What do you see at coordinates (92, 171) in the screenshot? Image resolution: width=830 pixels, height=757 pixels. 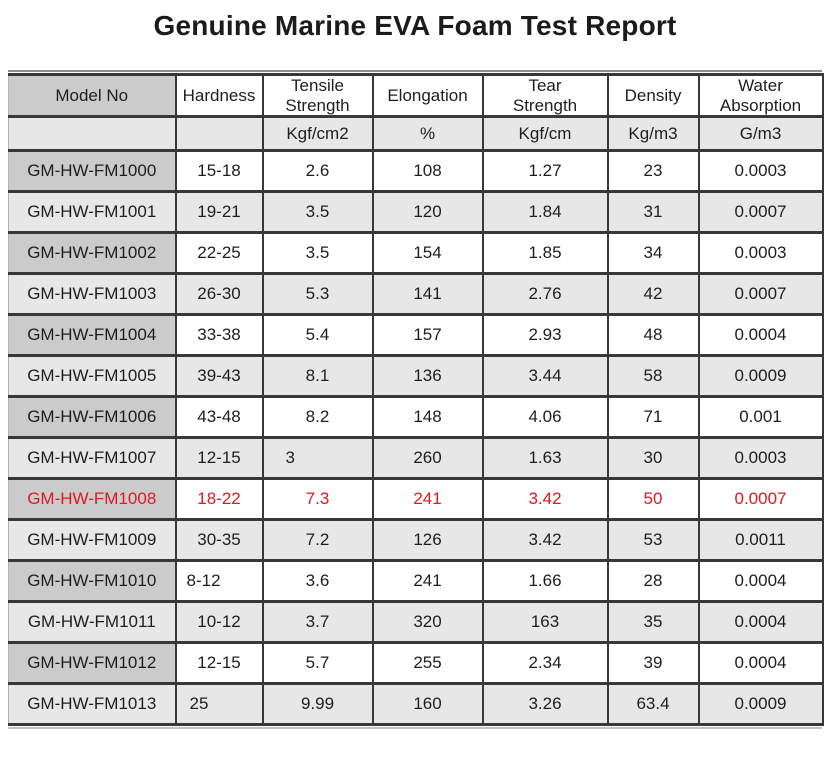 I see `cell-model-no: GM-HW-FM1000` at bounding box center [92, 171].